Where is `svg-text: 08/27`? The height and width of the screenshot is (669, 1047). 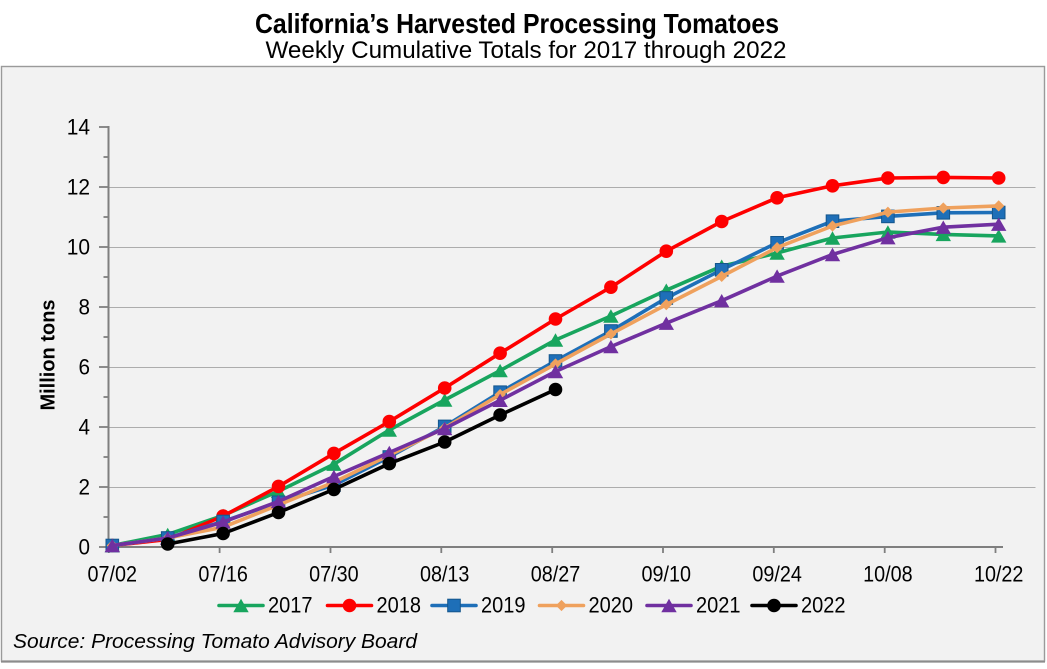
svg-text: 08/27 is located at coordinates (556, 574).